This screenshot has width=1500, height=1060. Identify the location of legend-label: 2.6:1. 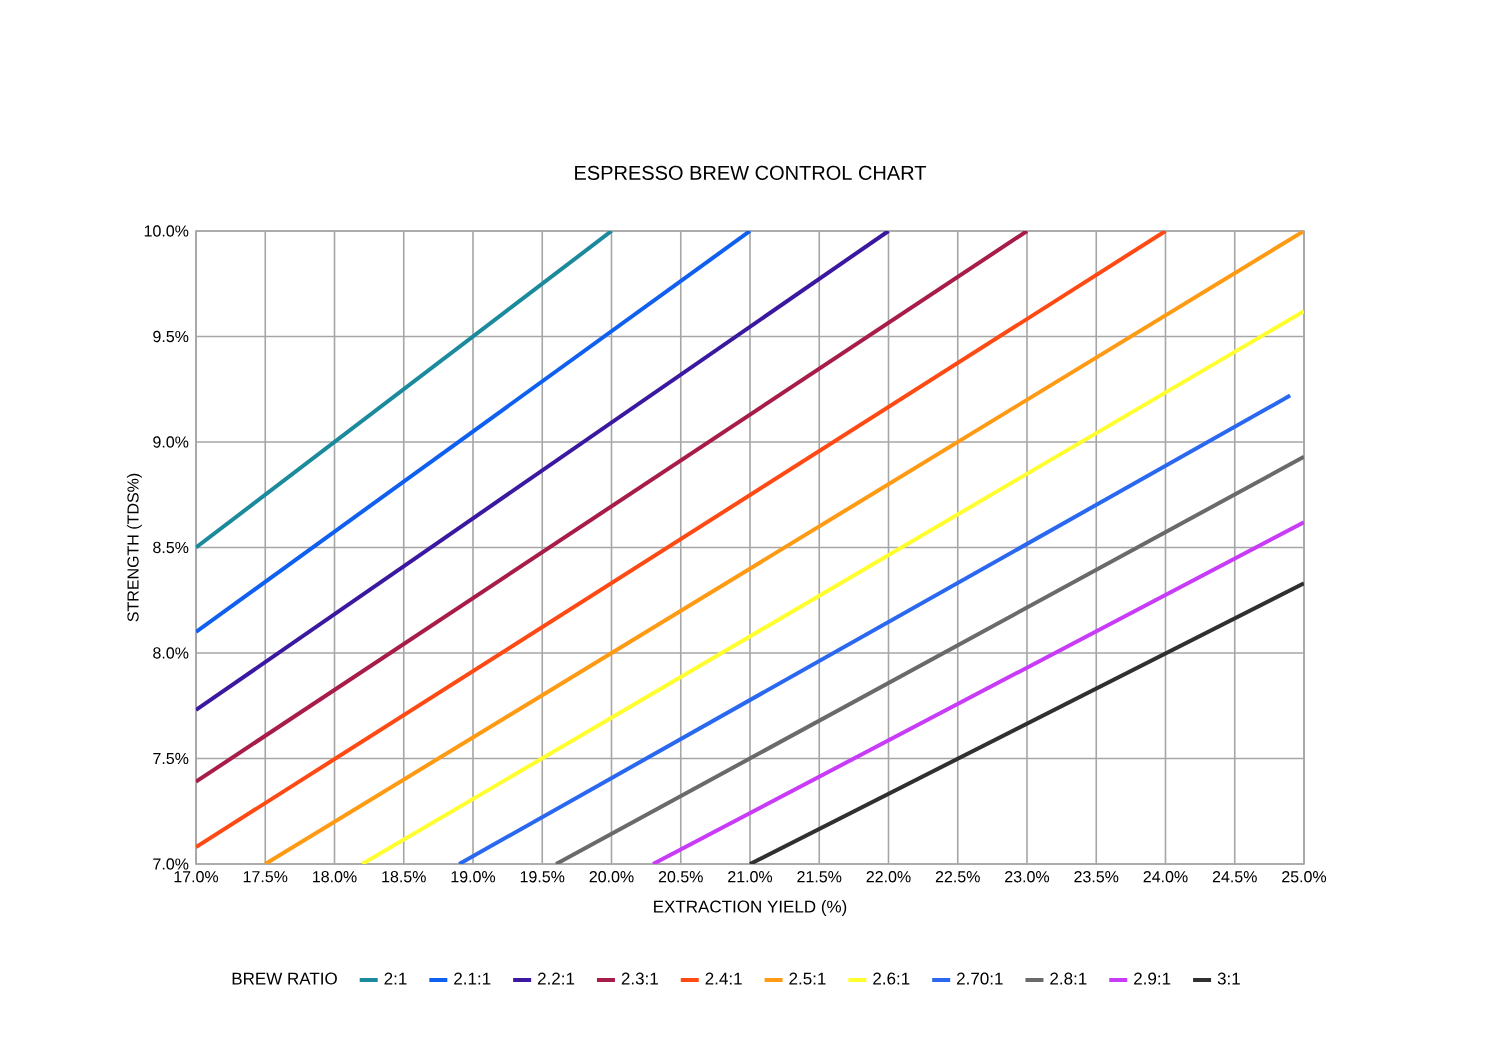
(891, 978).